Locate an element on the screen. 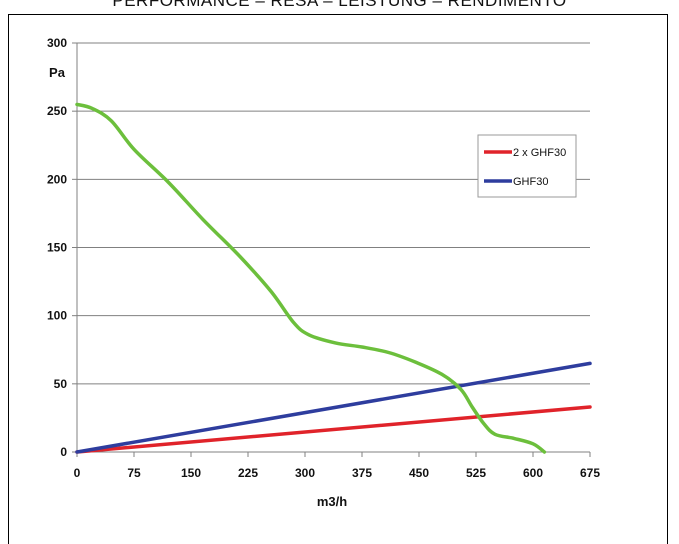 This screenshot has height=544, width=679. x-tick-label: 150 is located at coordinates (191, 473).